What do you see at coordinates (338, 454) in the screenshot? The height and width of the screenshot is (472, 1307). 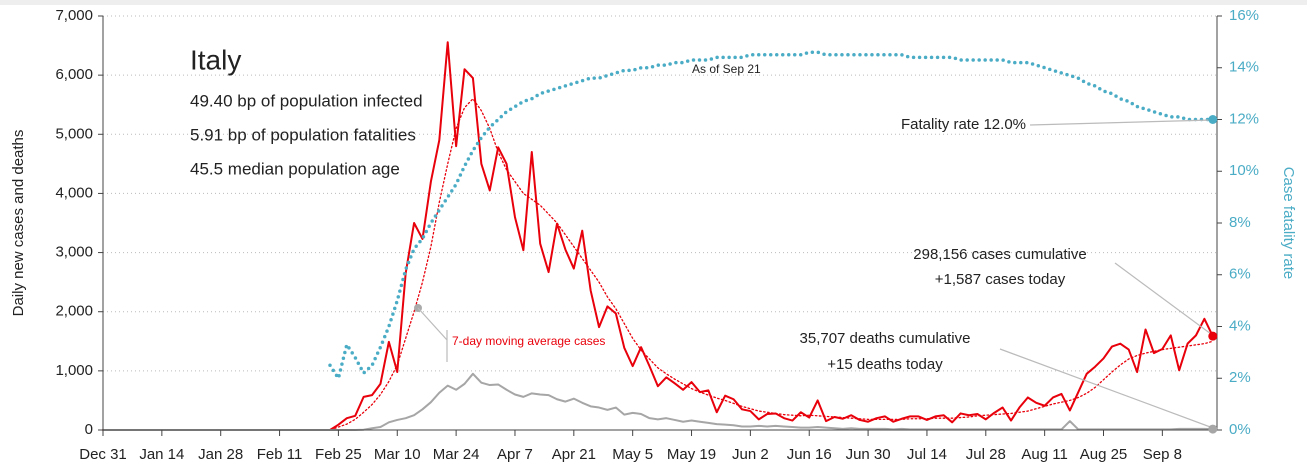 I see `x-tick-label: Feb 25` at bounding box center [338, 454].